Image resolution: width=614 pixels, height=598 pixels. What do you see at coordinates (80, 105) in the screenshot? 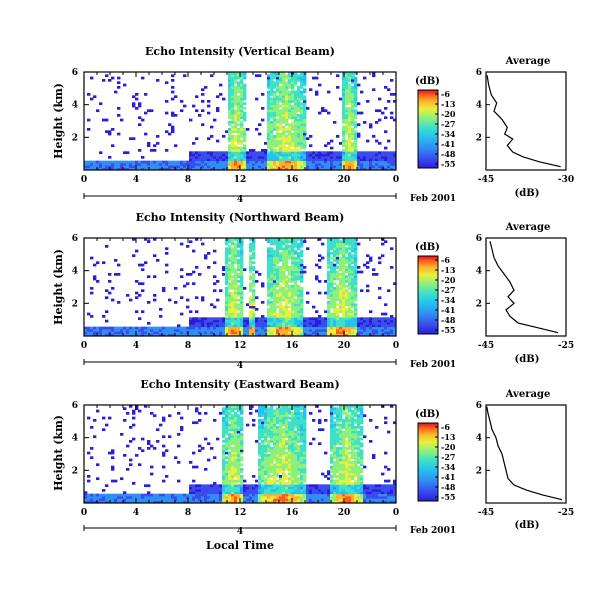
I see `y-tick-labels: 246` at bounding box center [80, 105].